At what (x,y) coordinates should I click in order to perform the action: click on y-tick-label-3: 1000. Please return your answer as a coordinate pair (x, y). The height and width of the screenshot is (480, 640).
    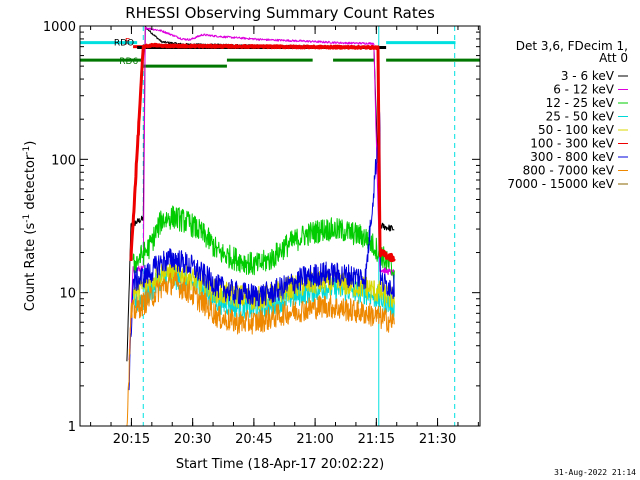
    Looking at the image, I should click on (59, 27).